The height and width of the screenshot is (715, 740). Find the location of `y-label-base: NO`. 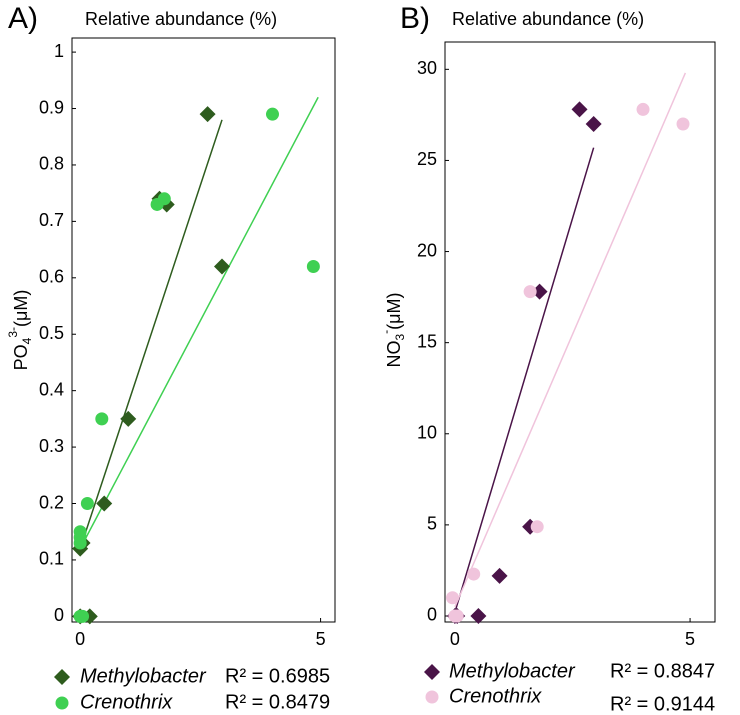

y-label-base: NO is located at coordinates (394, 354).